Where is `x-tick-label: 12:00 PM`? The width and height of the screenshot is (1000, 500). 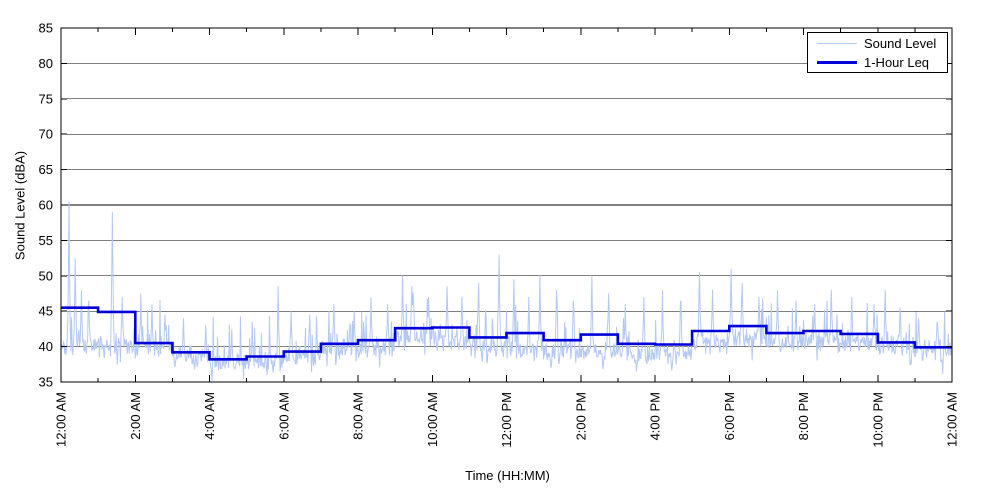 x-tick-label: 12:00 PM is located at coordinates (506, 420).